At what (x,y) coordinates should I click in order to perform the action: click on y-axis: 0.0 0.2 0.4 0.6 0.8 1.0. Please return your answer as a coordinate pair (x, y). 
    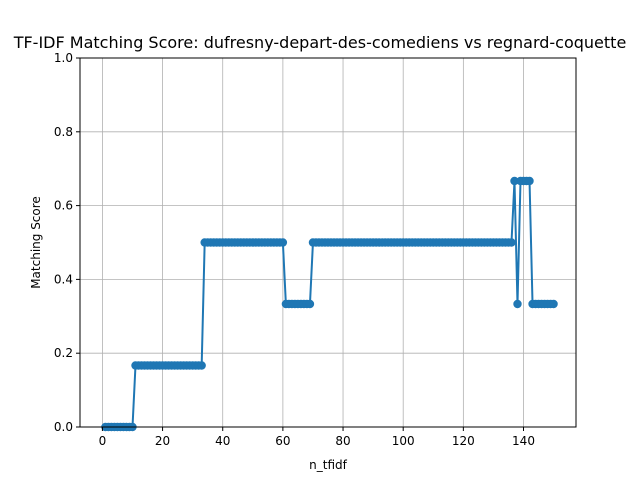
    Looking at the image, I should click on (67, 242).